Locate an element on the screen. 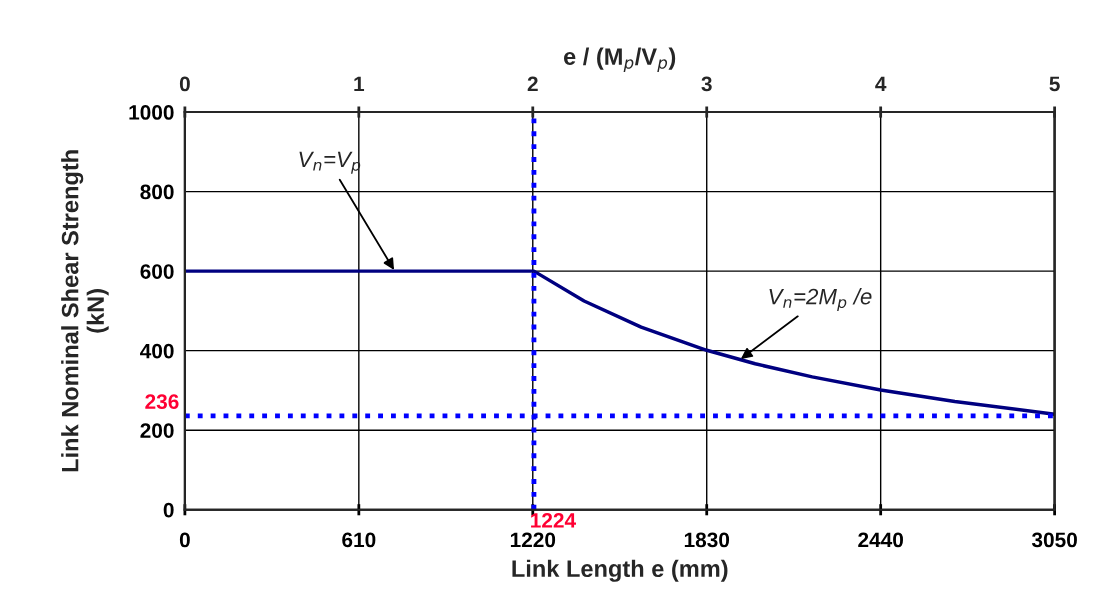 The image size is (1094, 609). x-axis-title: Link Length e (mm) is located at coordinates (620, 570).